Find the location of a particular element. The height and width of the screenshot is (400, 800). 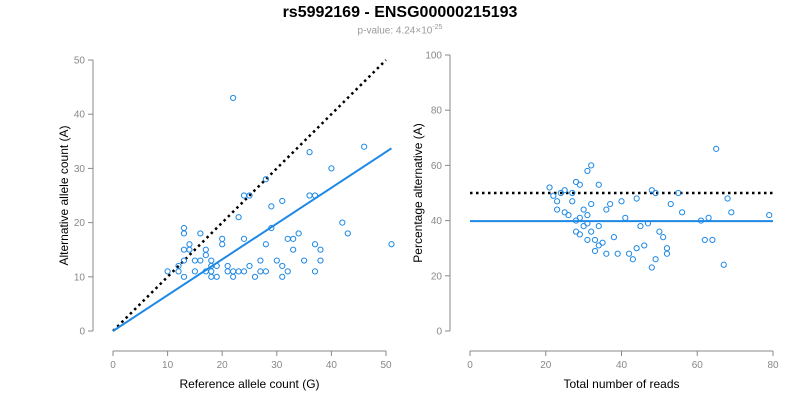

right-y-tick-label: 20 is located at coordinates (437, 276).